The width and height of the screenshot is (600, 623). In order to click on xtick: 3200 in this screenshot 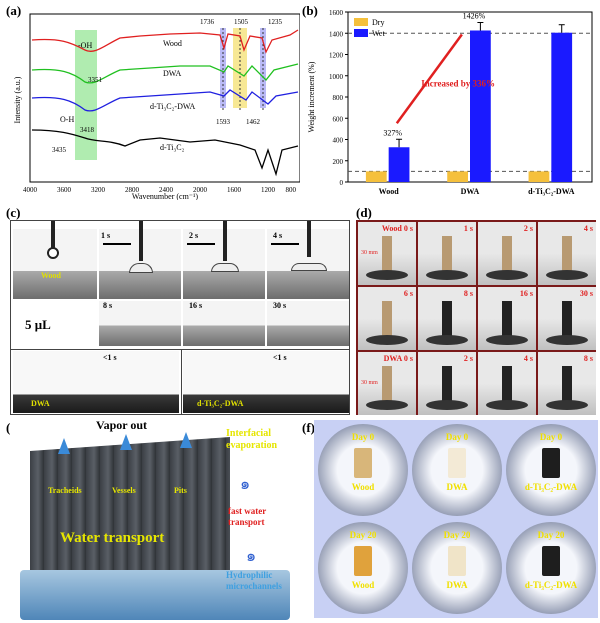, I will do `click(98, 190)`.